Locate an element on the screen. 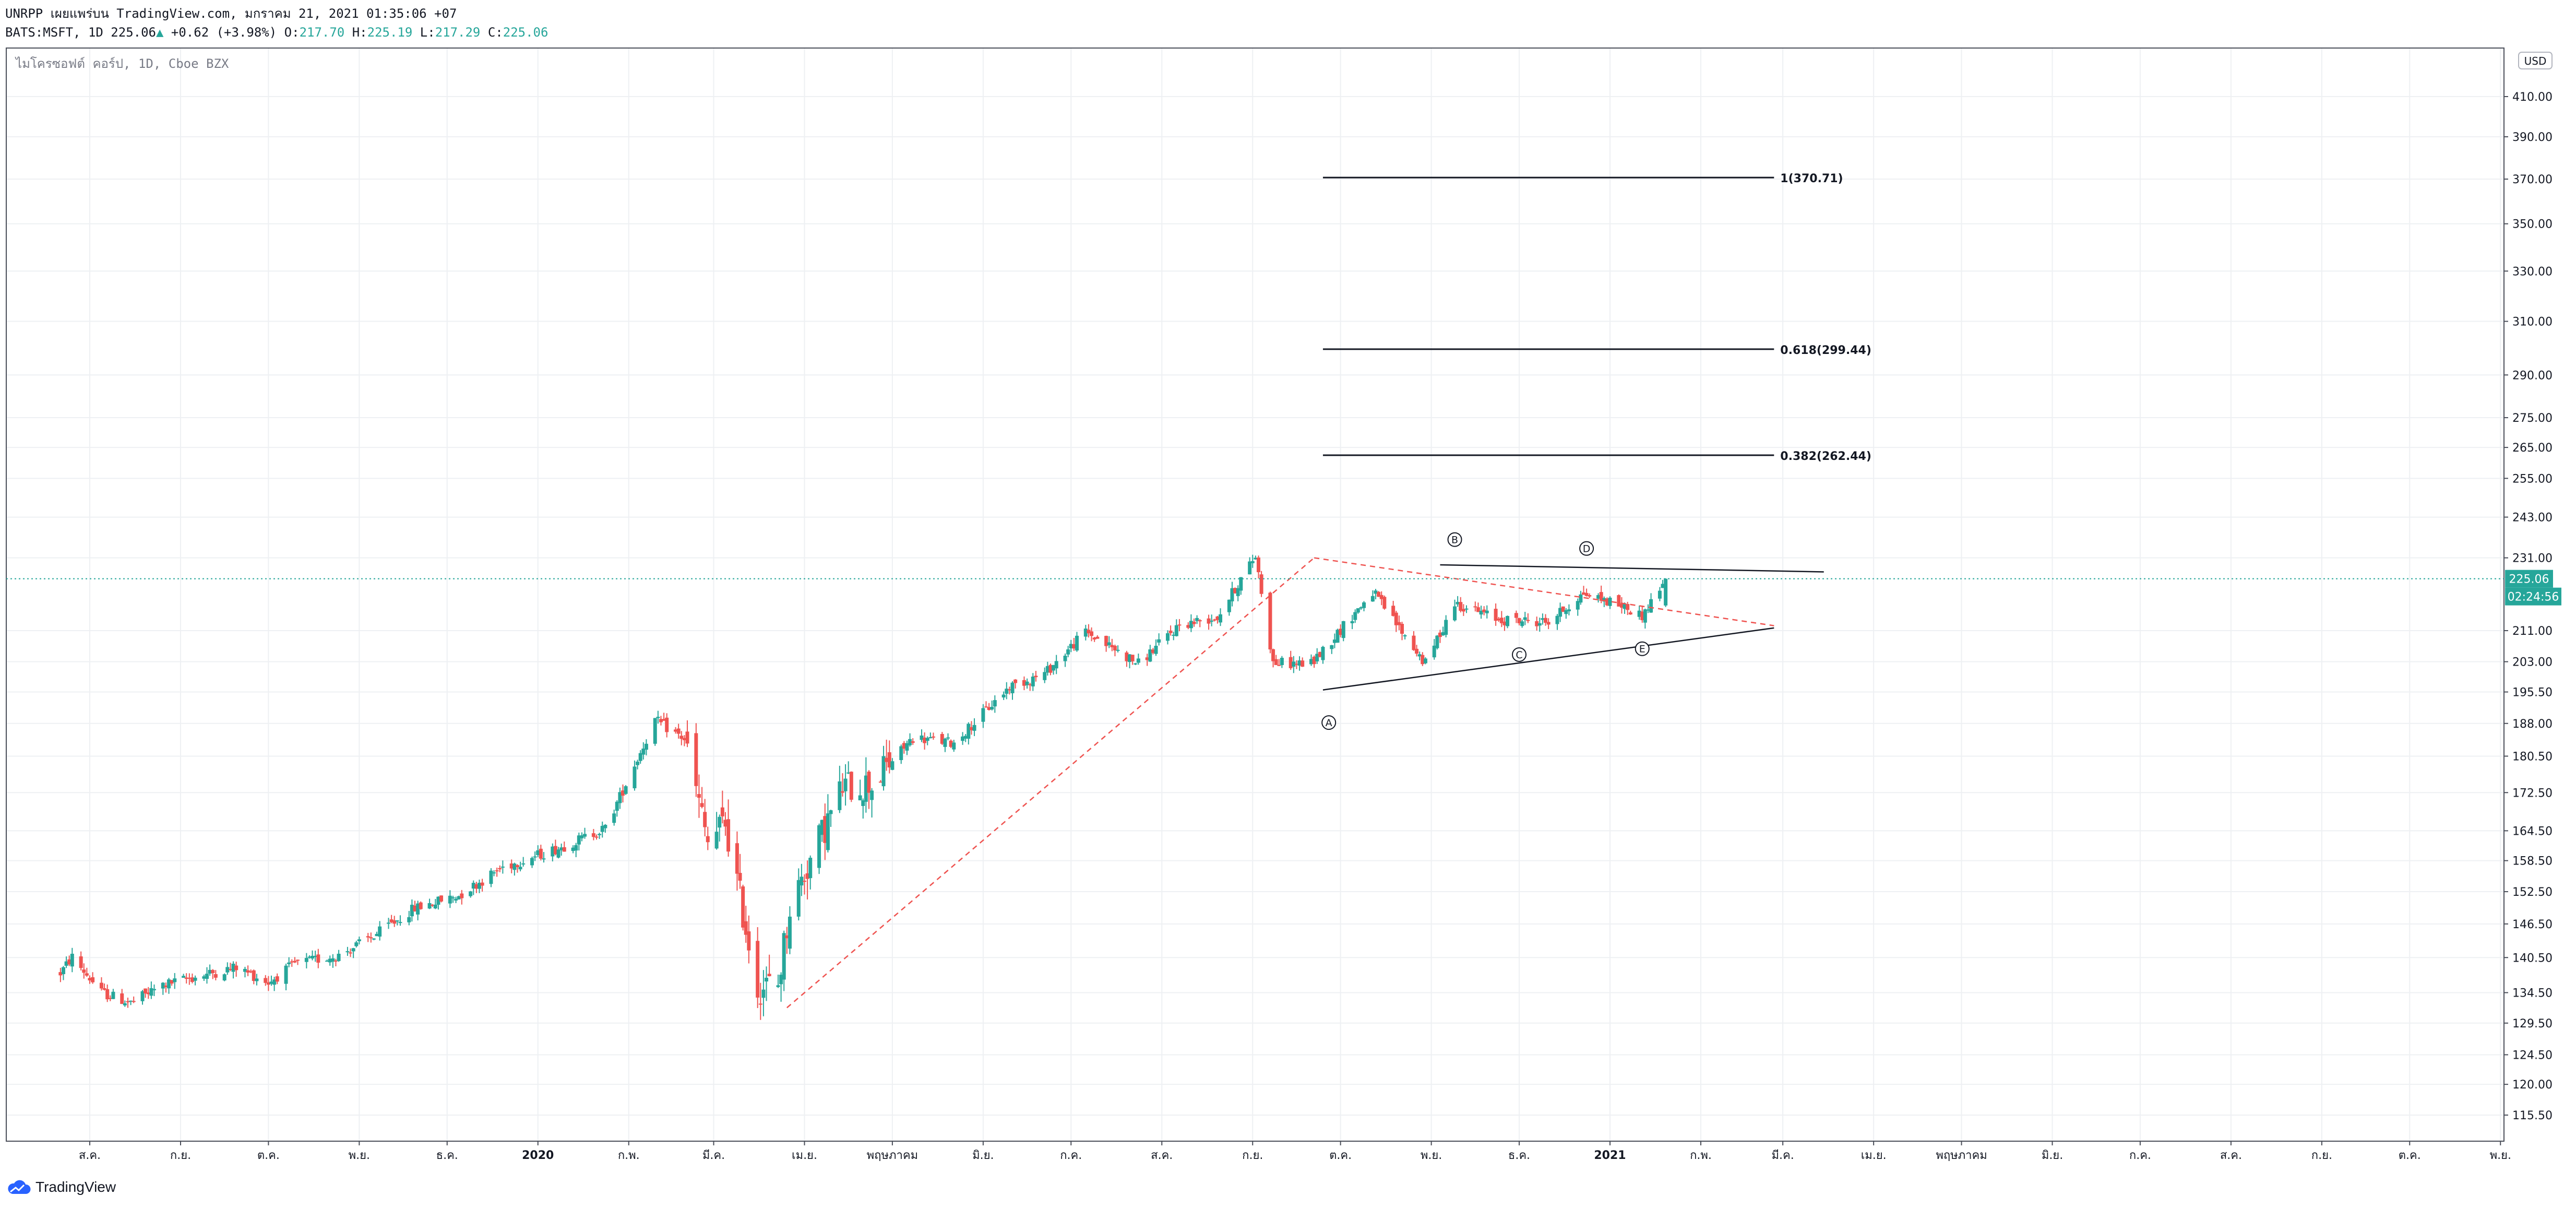  tradingview-logo: TradingView is located at coordinates (61, 1187).